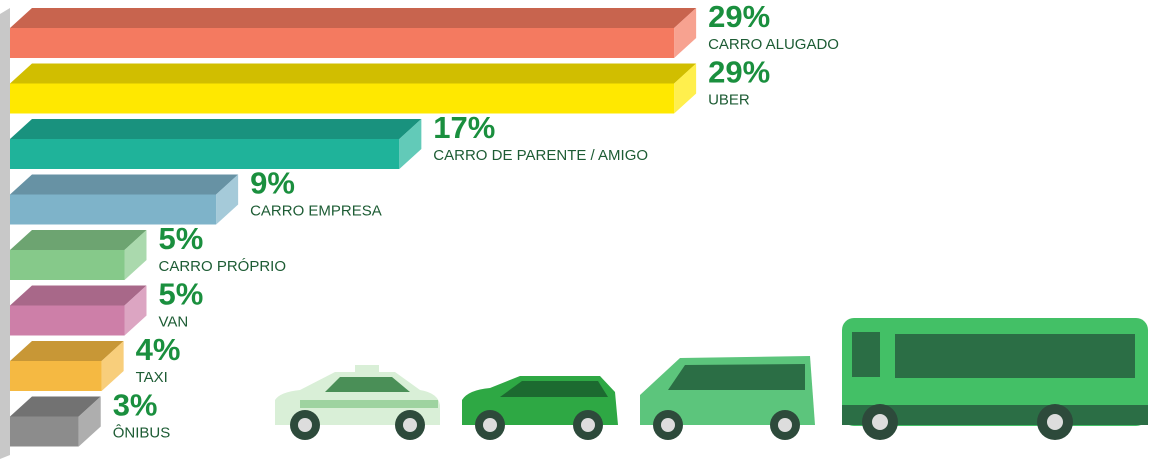 Image resolution: width=1150 pixels, height=459 pixels. I want to click on category-label: CARRO PRÓPRIO, so click(223, 266).